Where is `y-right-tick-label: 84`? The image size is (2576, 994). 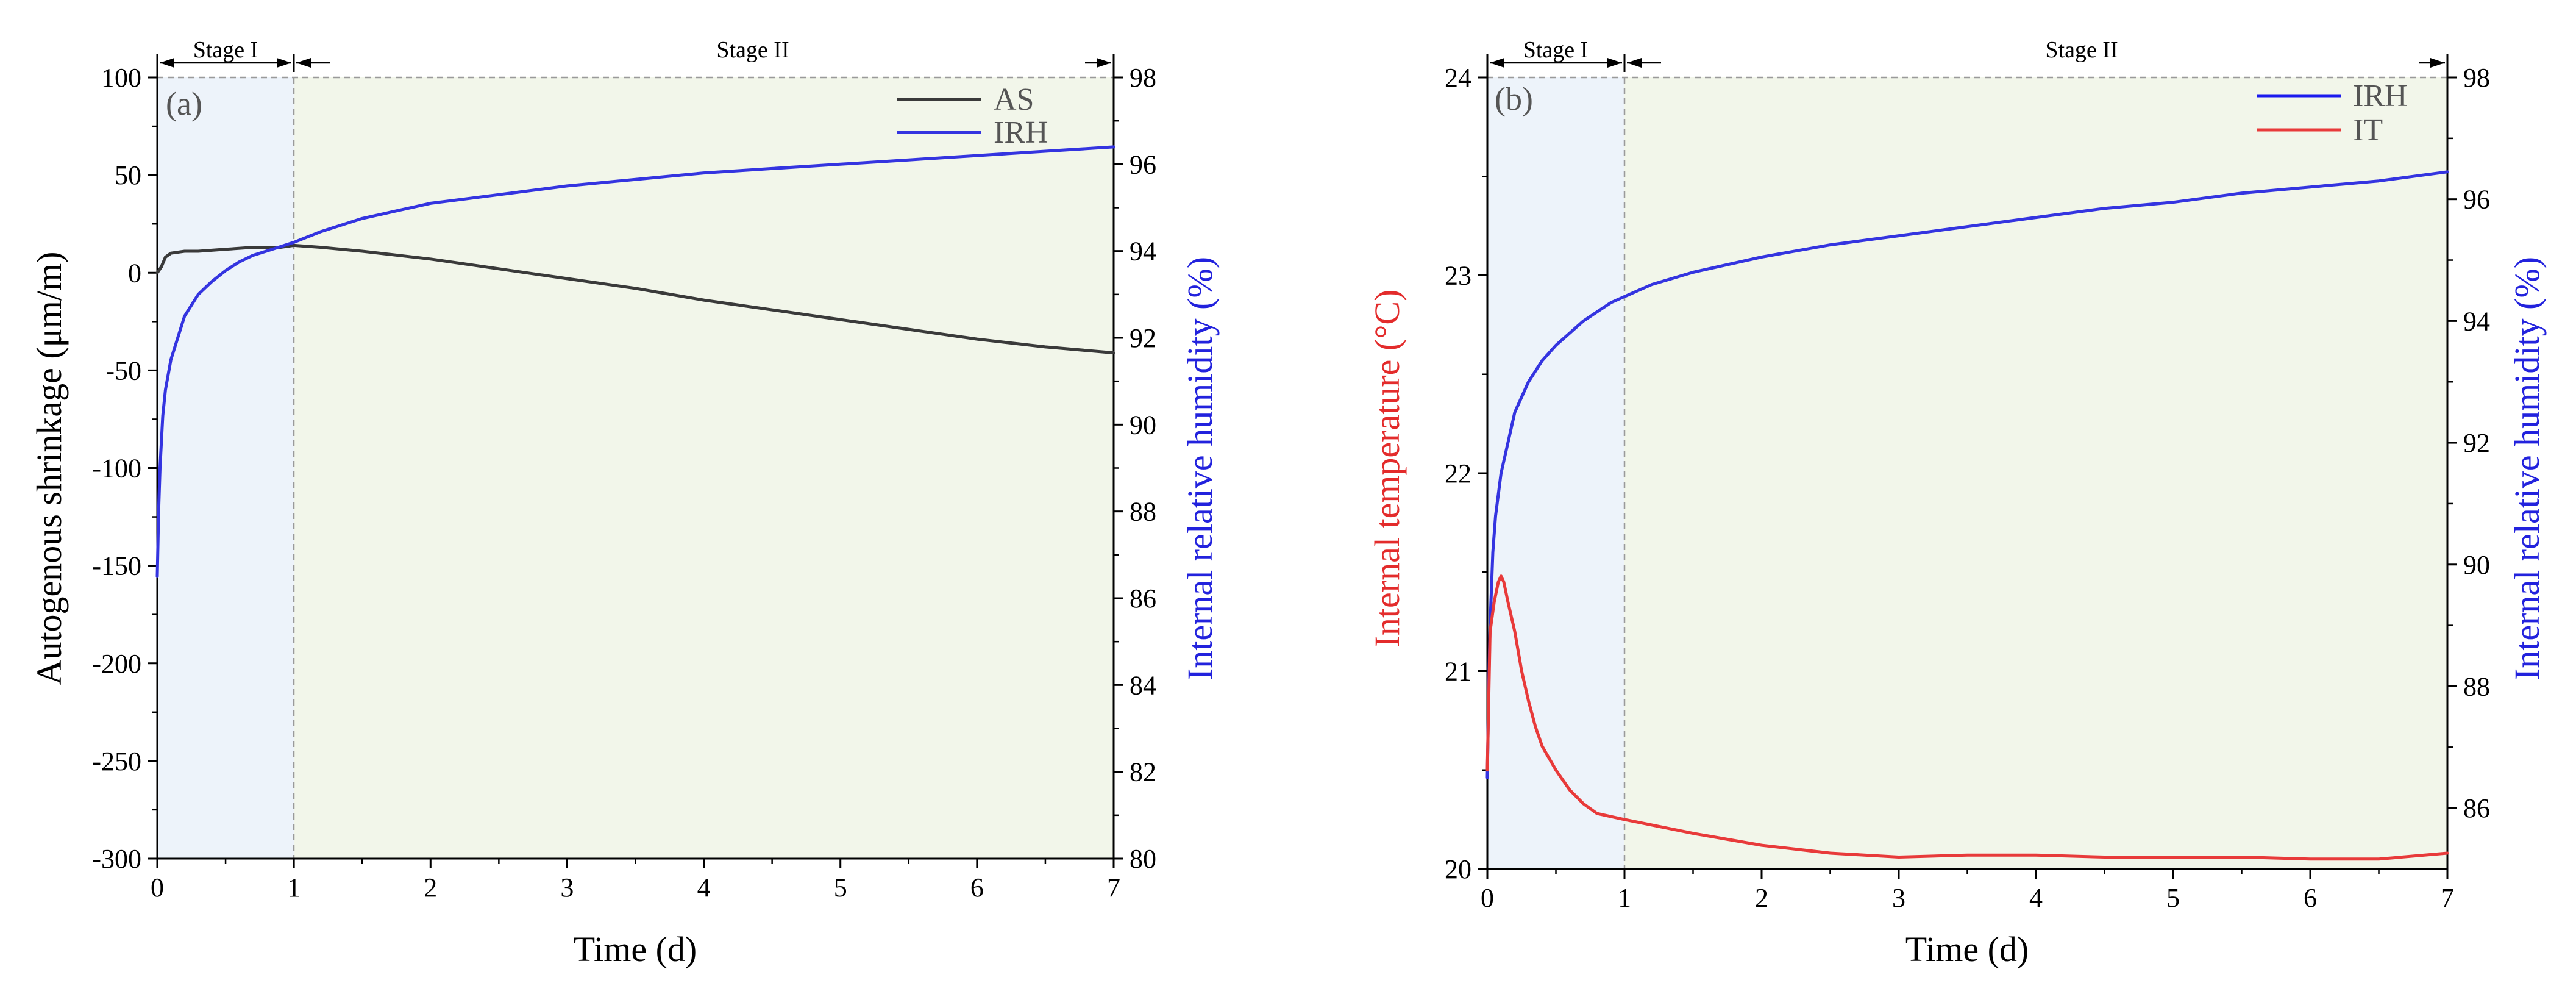 y-right-tick-label: 84 is located at coordinates (1143, 685).